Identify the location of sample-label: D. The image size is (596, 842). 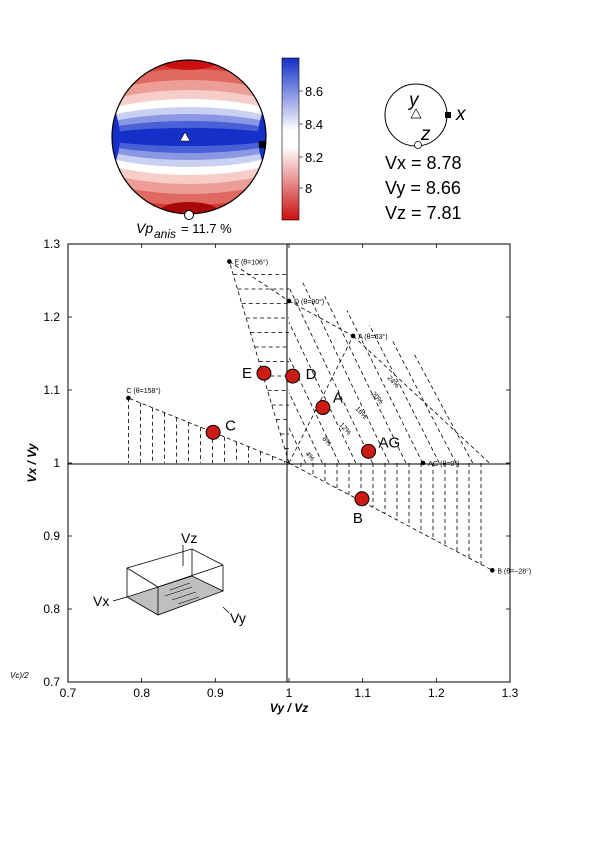
(311, 374).